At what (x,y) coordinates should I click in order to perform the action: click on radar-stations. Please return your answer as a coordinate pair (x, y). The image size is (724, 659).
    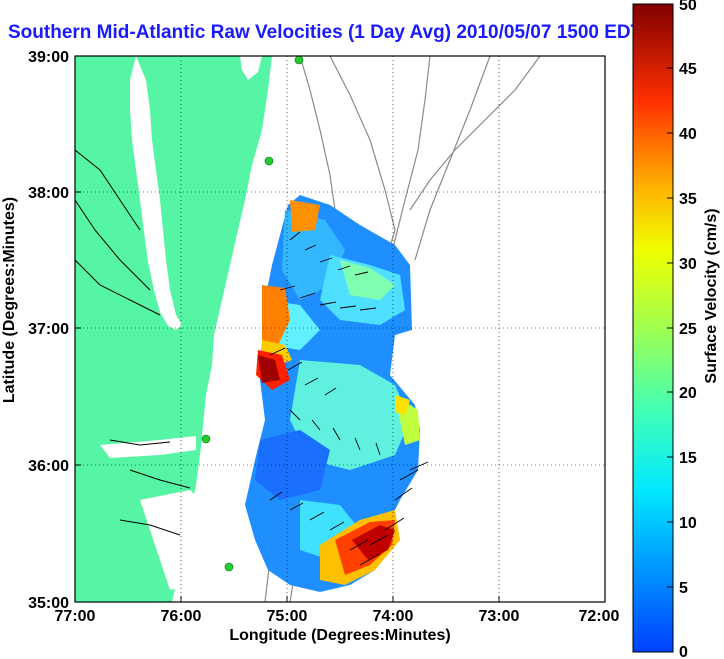
    Looking at the image, I should click on (252, 313).